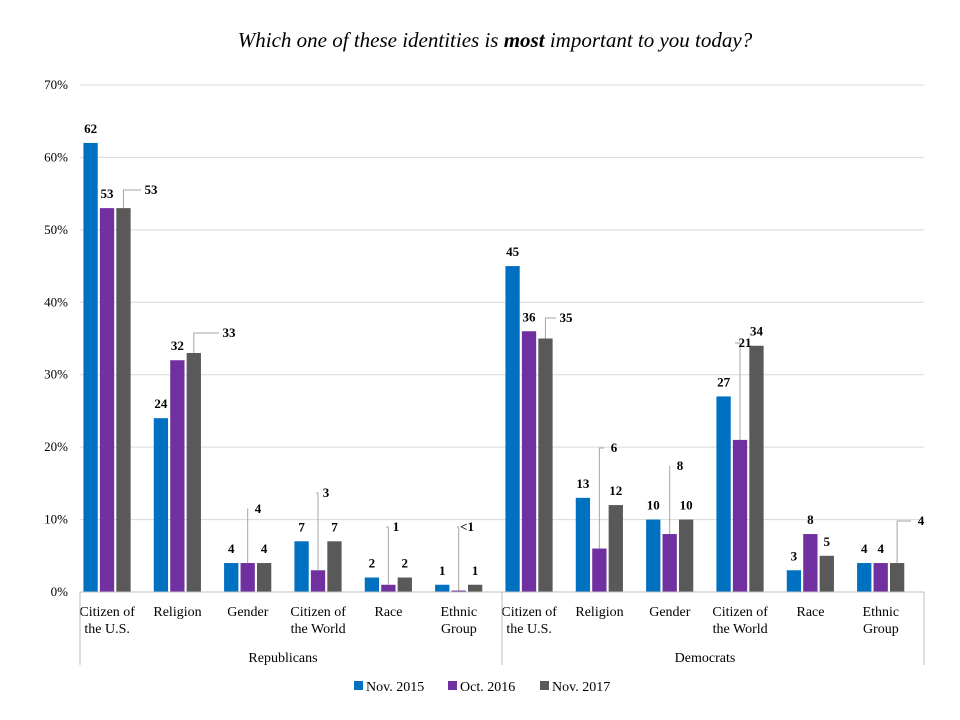  I want to click on x-group-label: Democrats, so click(705, 658).